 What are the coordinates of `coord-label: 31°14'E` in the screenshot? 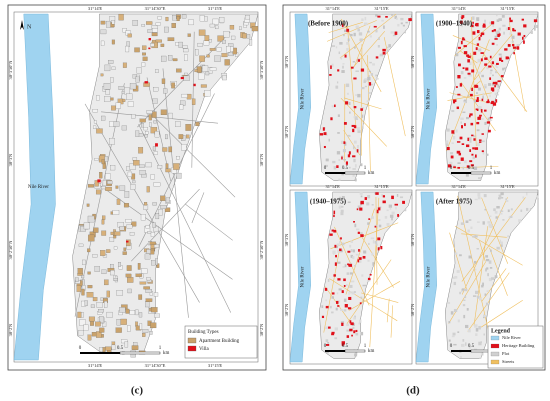 It's located at (95, 365).